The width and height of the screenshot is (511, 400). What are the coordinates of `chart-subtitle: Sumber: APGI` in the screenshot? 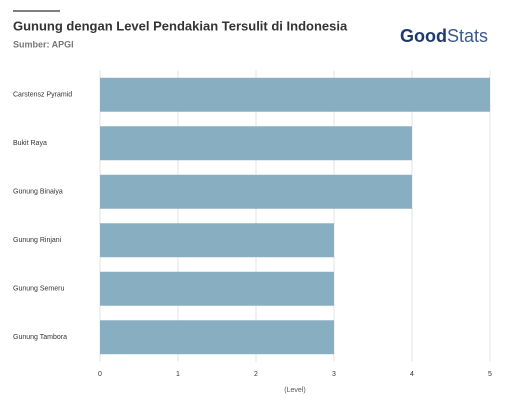 It's located at (43, 44).